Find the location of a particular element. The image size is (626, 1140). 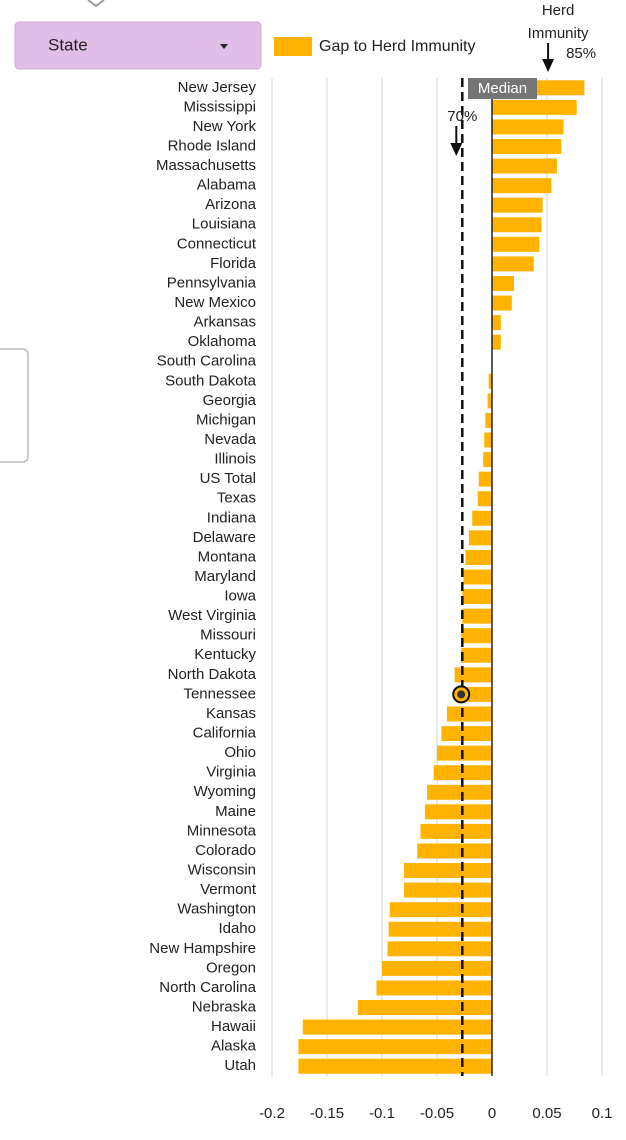

dropdown-caret is located at coordinates (224, 46).